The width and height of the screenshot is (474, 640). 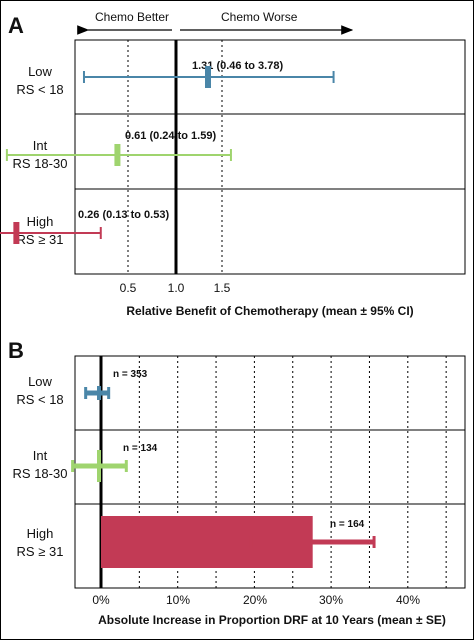 I want to click on panel-b-xtick-0: 0%, so click(x=101, y=600).